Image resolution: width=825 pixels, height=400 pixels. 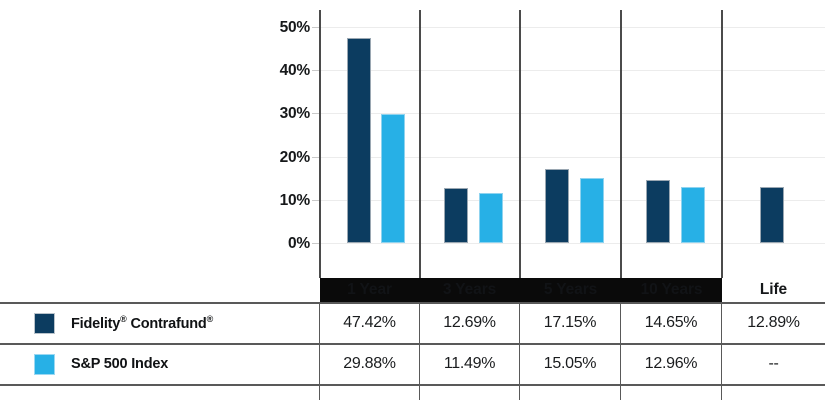 I want to click on legend-label-index: S&P 500 Index, so click(x=120, y=364).